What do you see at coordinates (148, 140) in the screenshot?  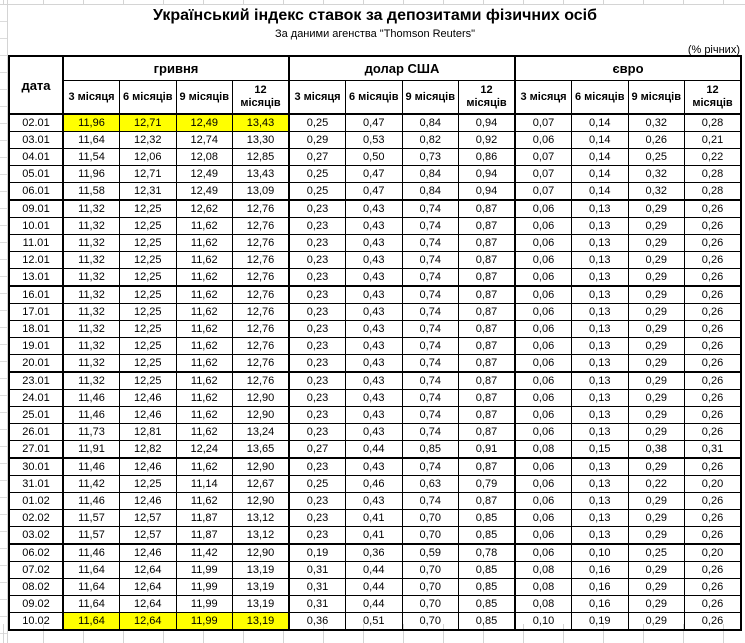 I see `rate-cell-uah-03.01-m2: 12,32` at bounding box center [148, 140].